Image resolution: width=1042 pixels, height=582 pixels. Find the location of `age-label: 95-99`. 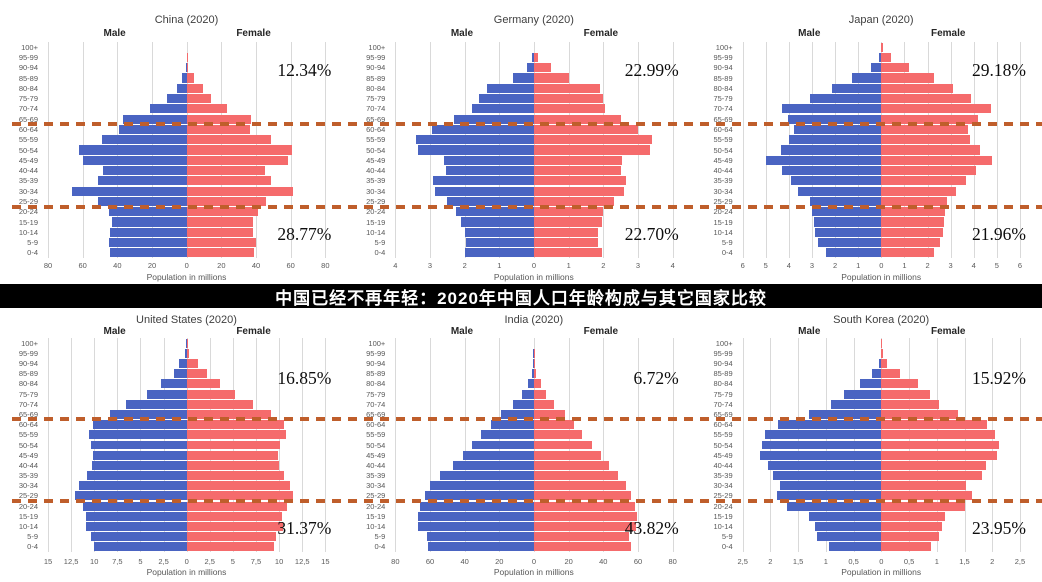

age-label: 95-99 is located at coordinates (376, 57).